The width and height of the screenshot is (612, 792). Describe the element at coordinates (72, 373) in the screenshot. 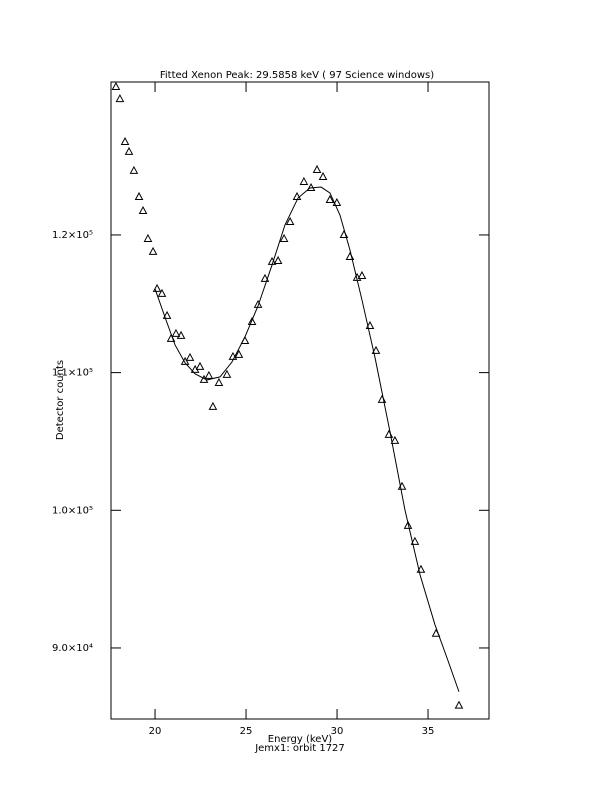

I see `y-tick-label: 1.1×10⁵` at that location.